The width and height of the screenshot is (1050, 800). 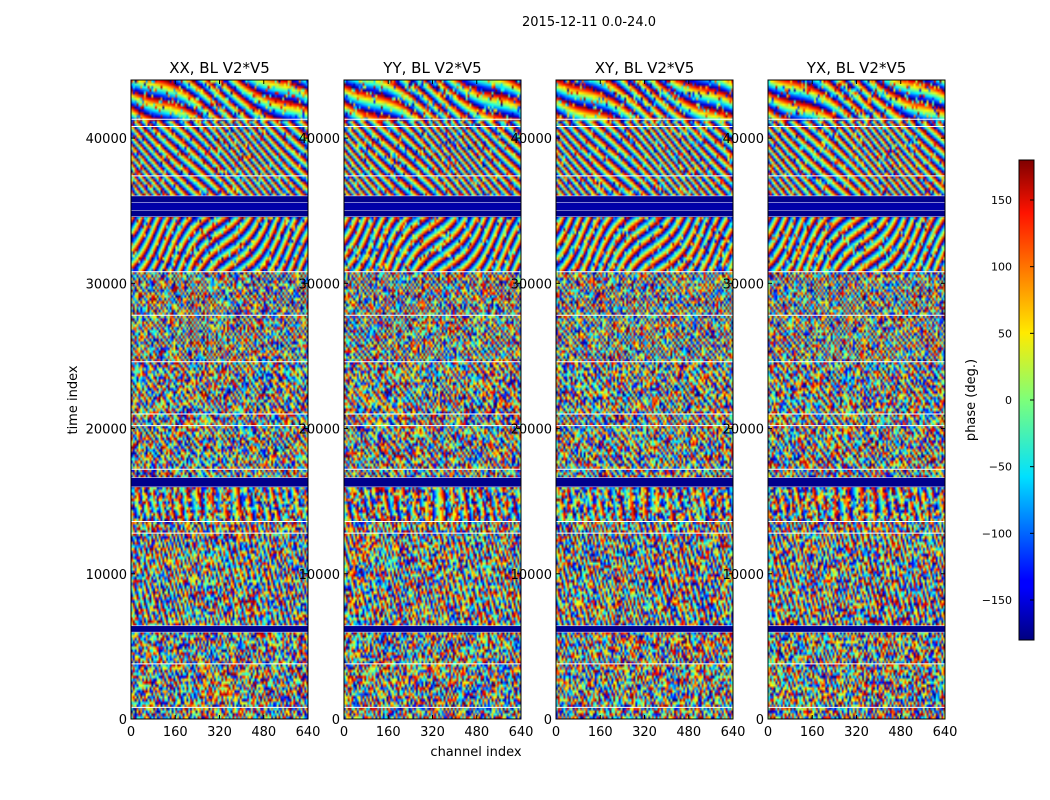 I want to click on colorbar-label: phase (deg.), so click(x=971, y=400).